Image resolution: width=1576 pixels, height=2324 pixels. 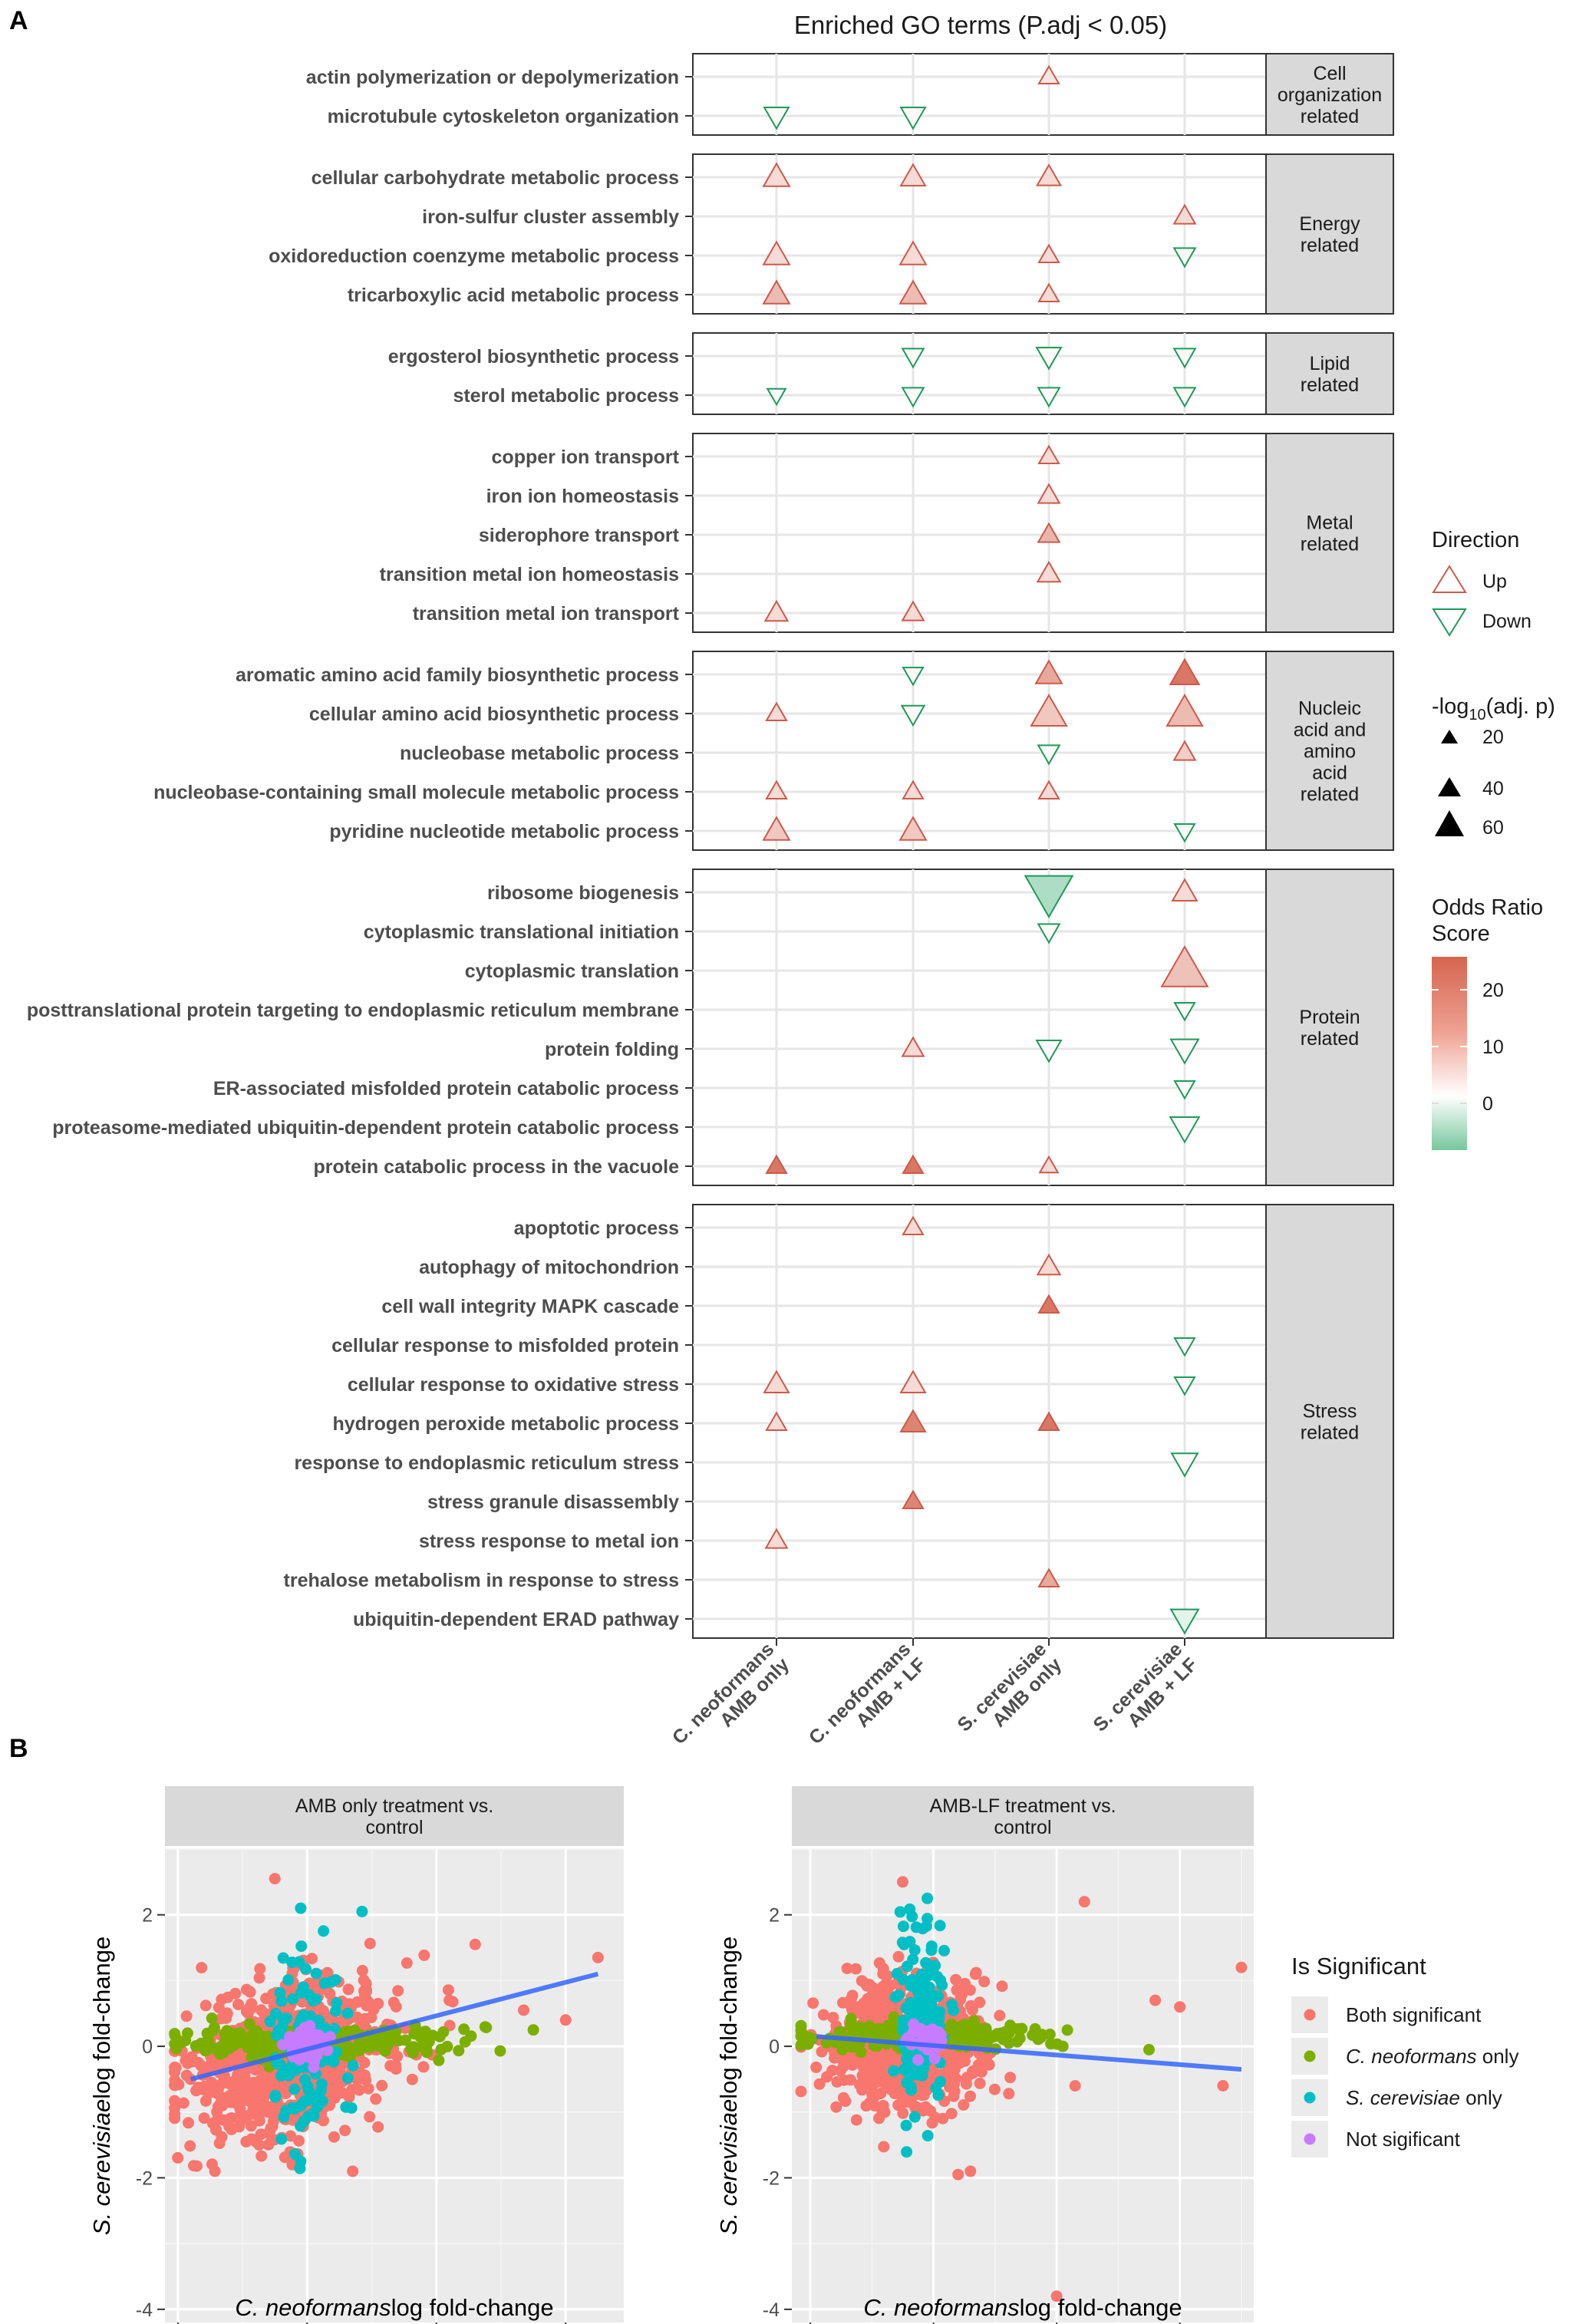 I want to click on go-term-label: cellular response to oxidative stress, so click(x=513, y=1385).